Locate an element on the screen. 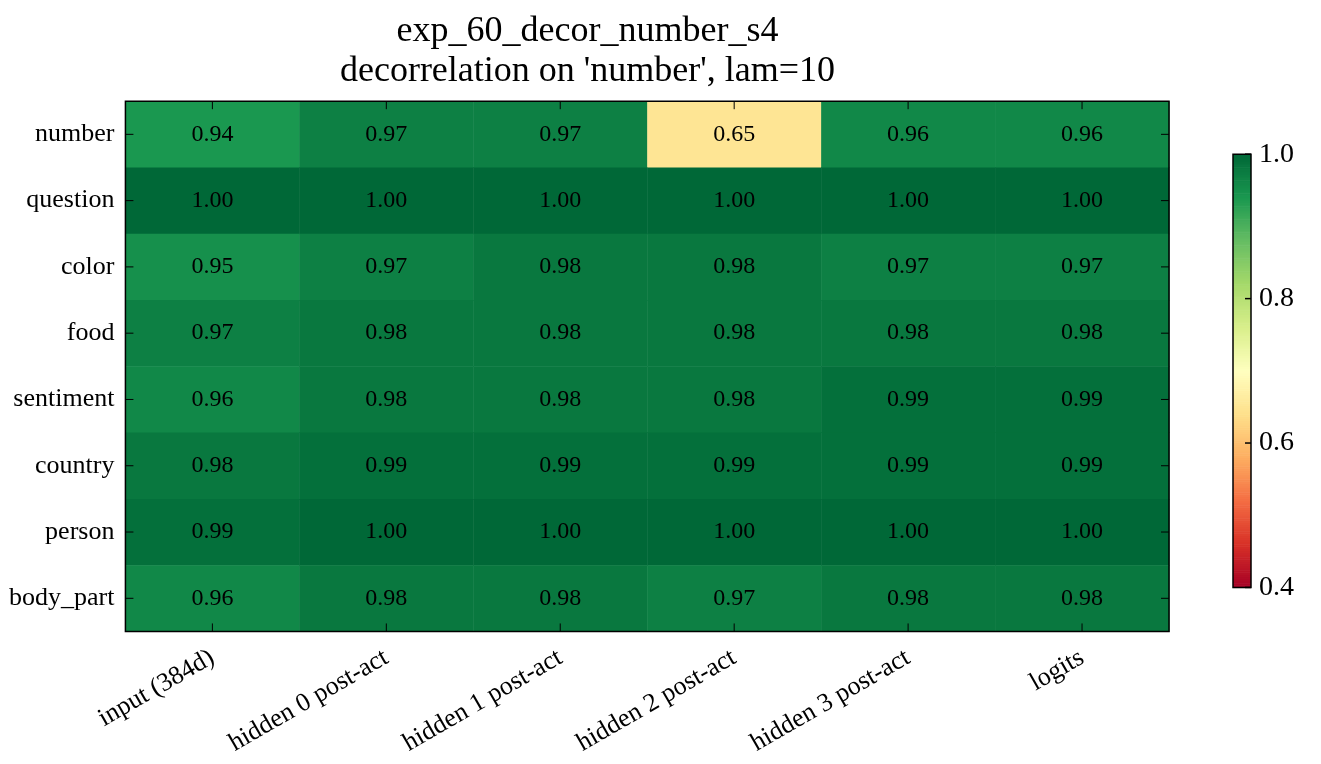 The height and width of the screenshot is (764, 1321). color-bar-label: 0.8 is located at coordinates (1276, 296).